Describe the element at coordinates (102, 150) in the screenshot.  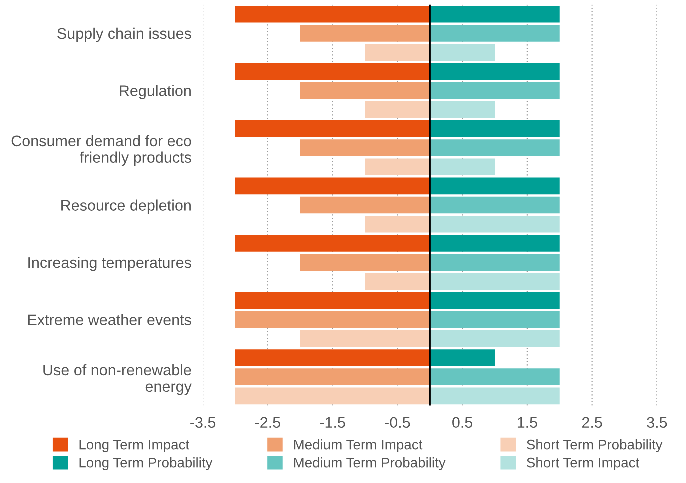
I see `y-tick-label: Consumer demand for eco friendly products` at that location.